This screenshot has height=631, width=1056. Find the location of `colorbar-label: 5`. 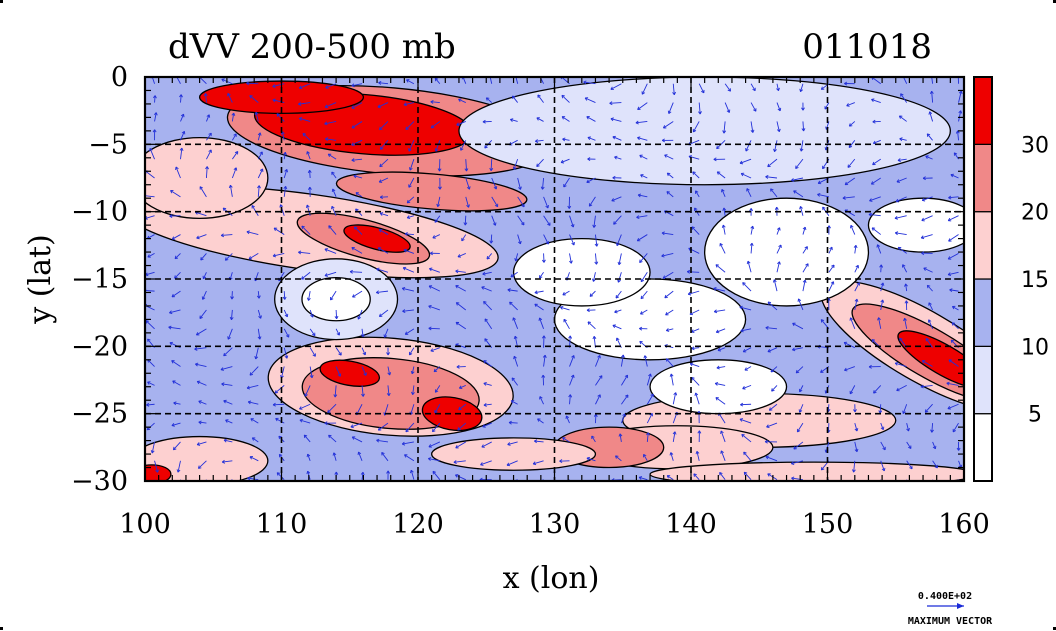

colorbar-label: 5 is located at coordinates (1035, 415).